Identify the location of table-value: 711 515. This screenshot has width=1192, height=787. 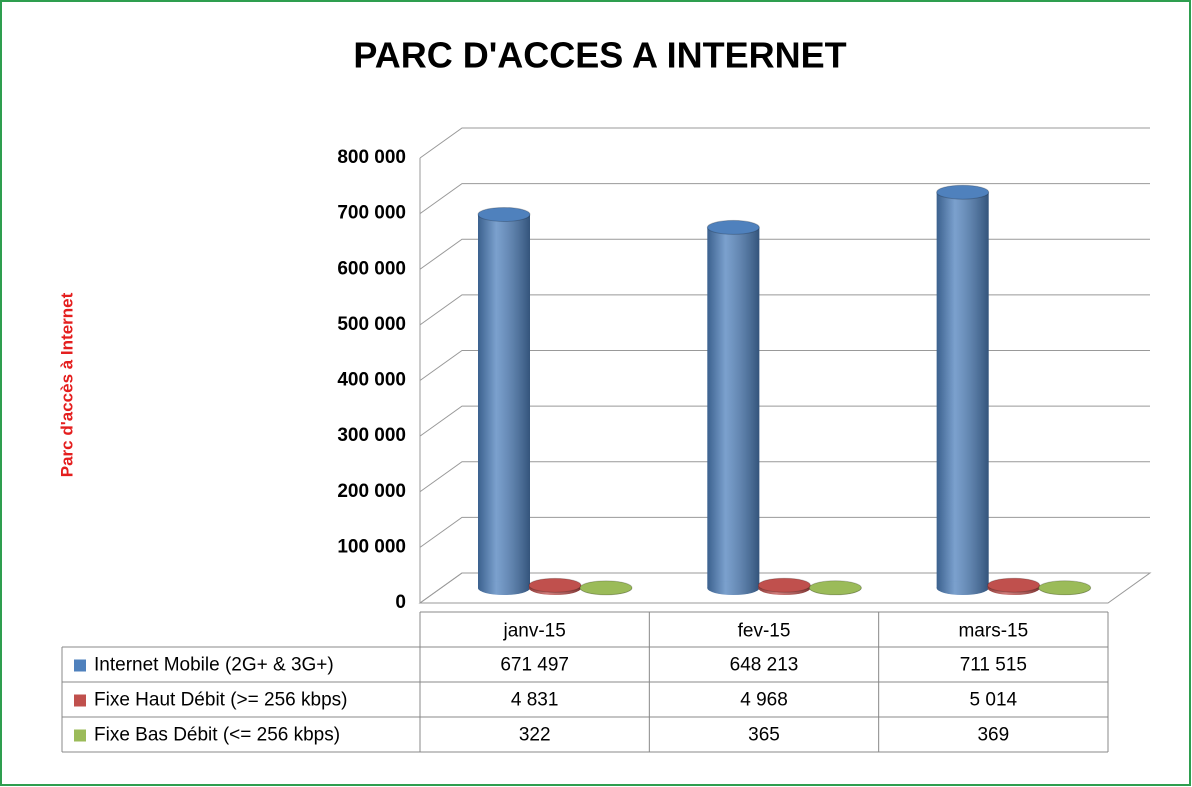
(993, 665).